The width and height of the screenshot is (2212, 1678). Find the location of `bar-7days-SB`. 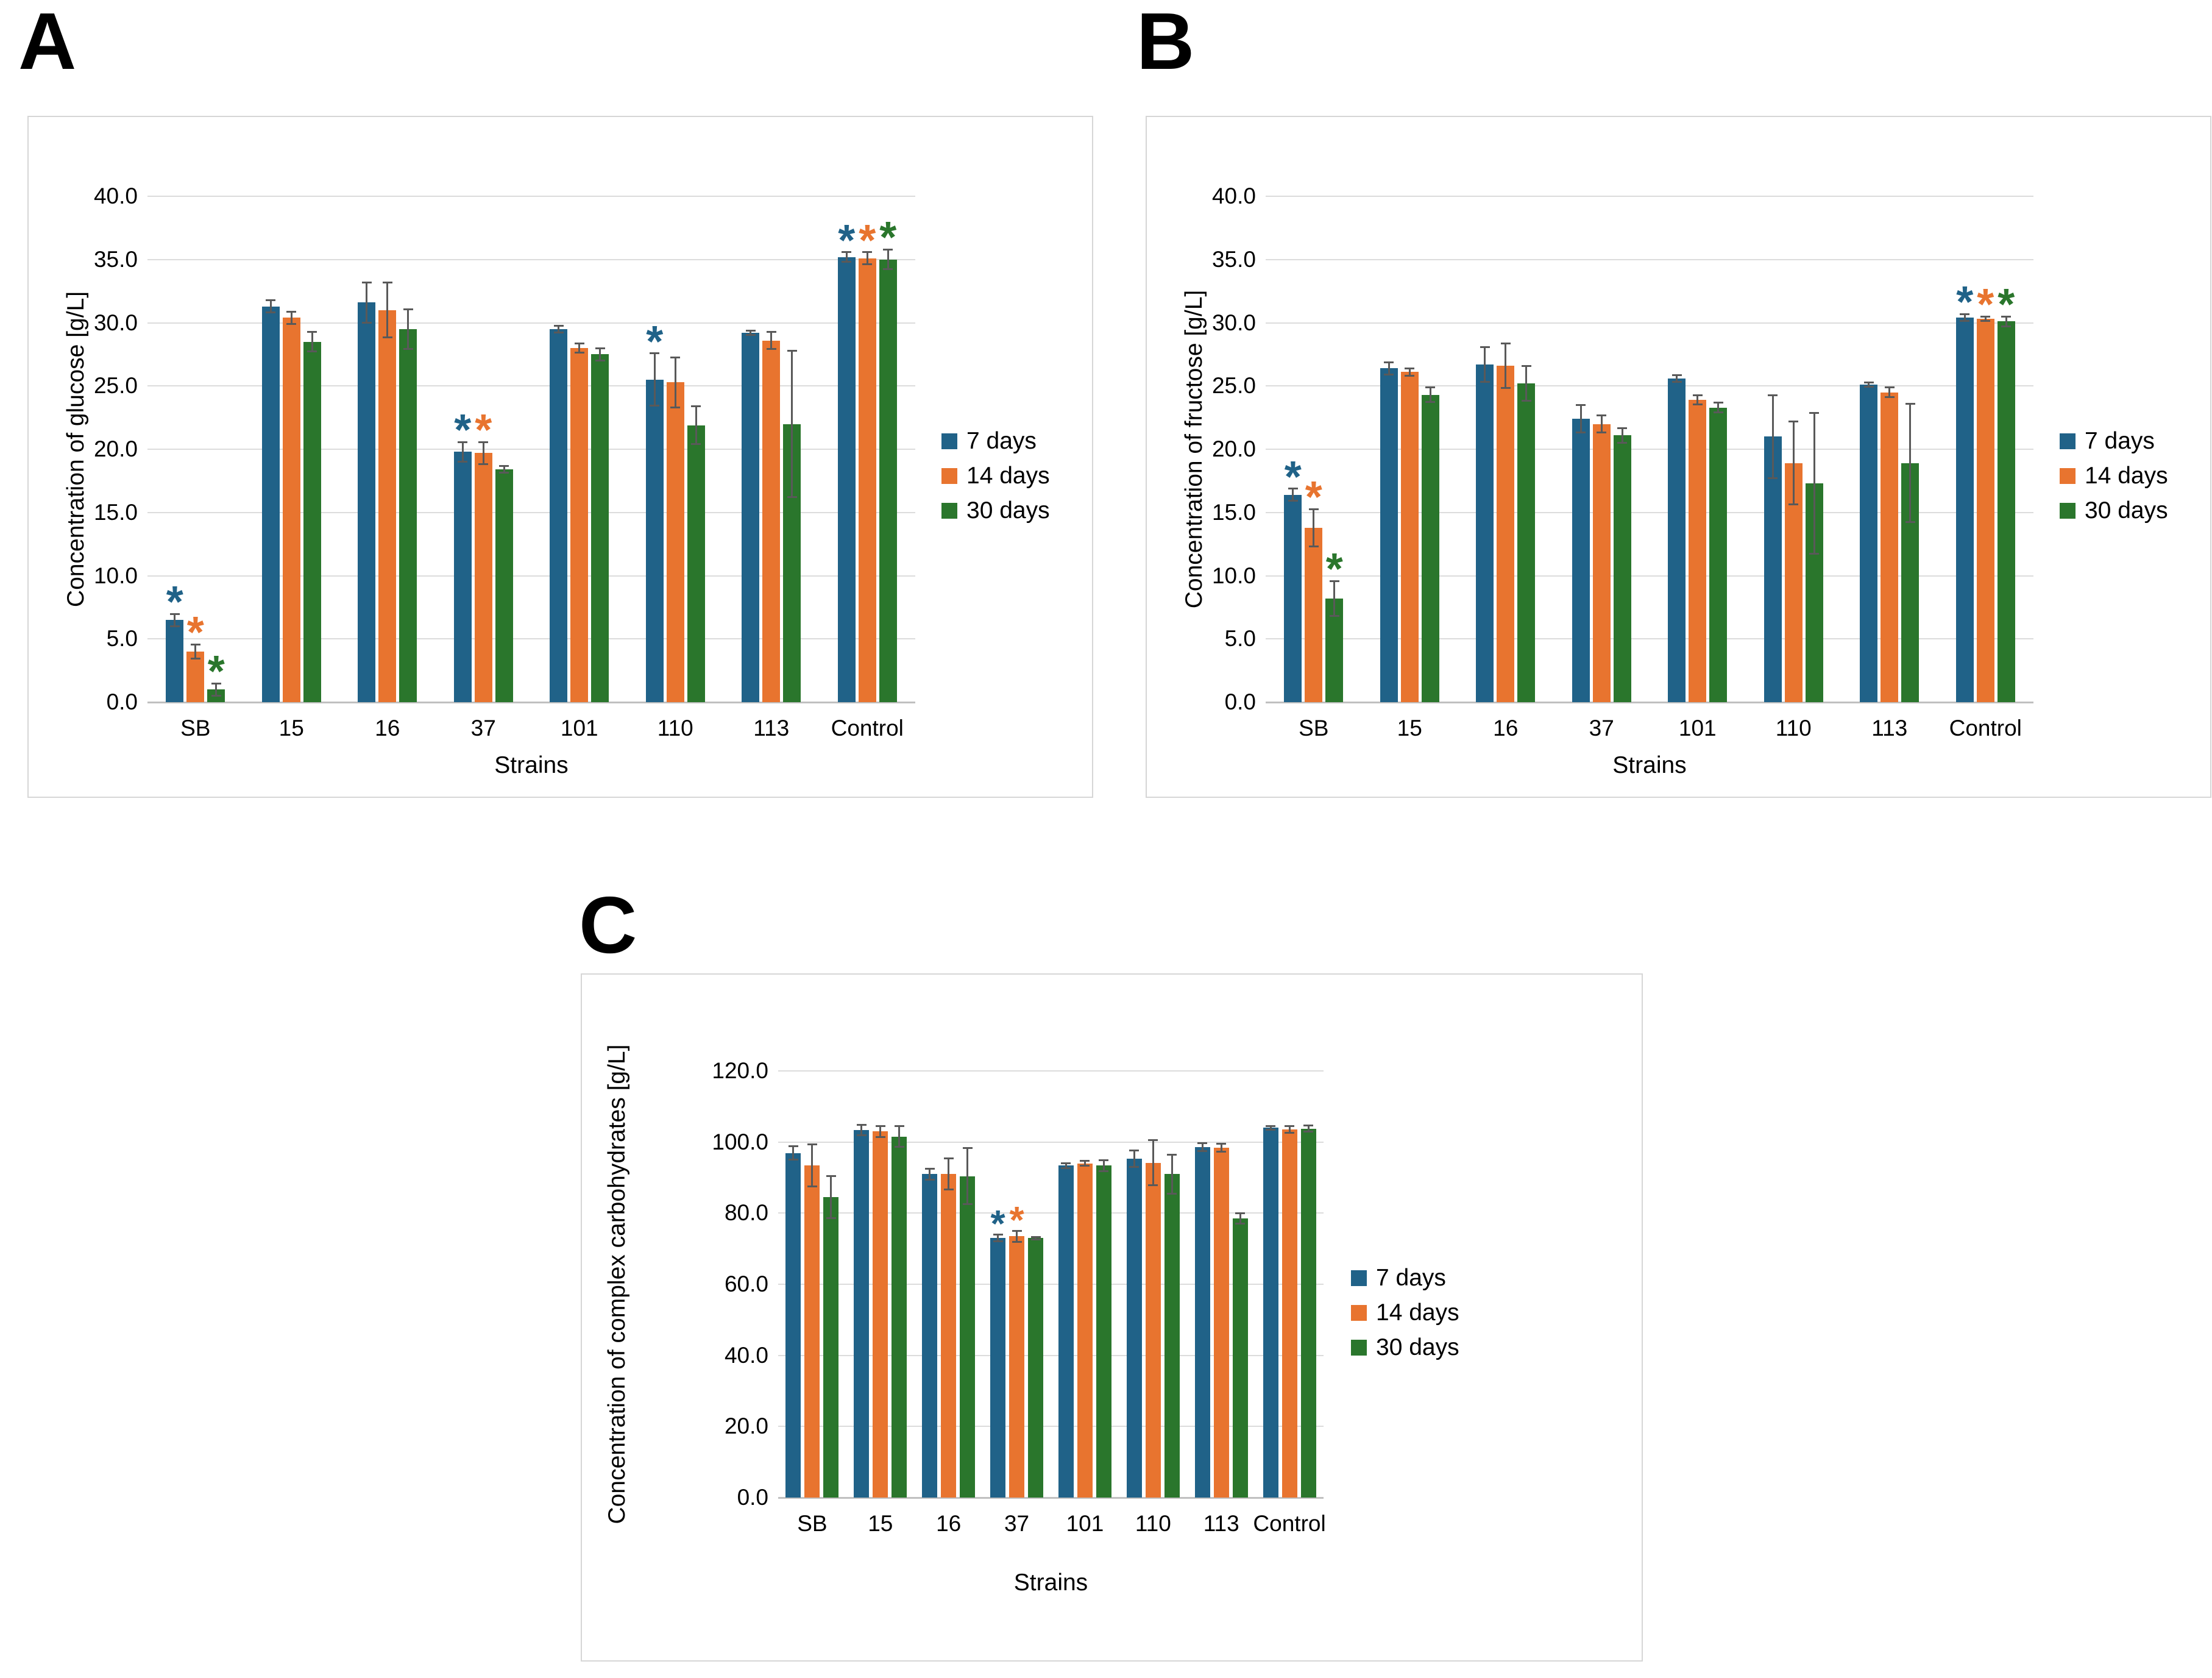

bar-7days-SB is located at coordinates (175, 661).